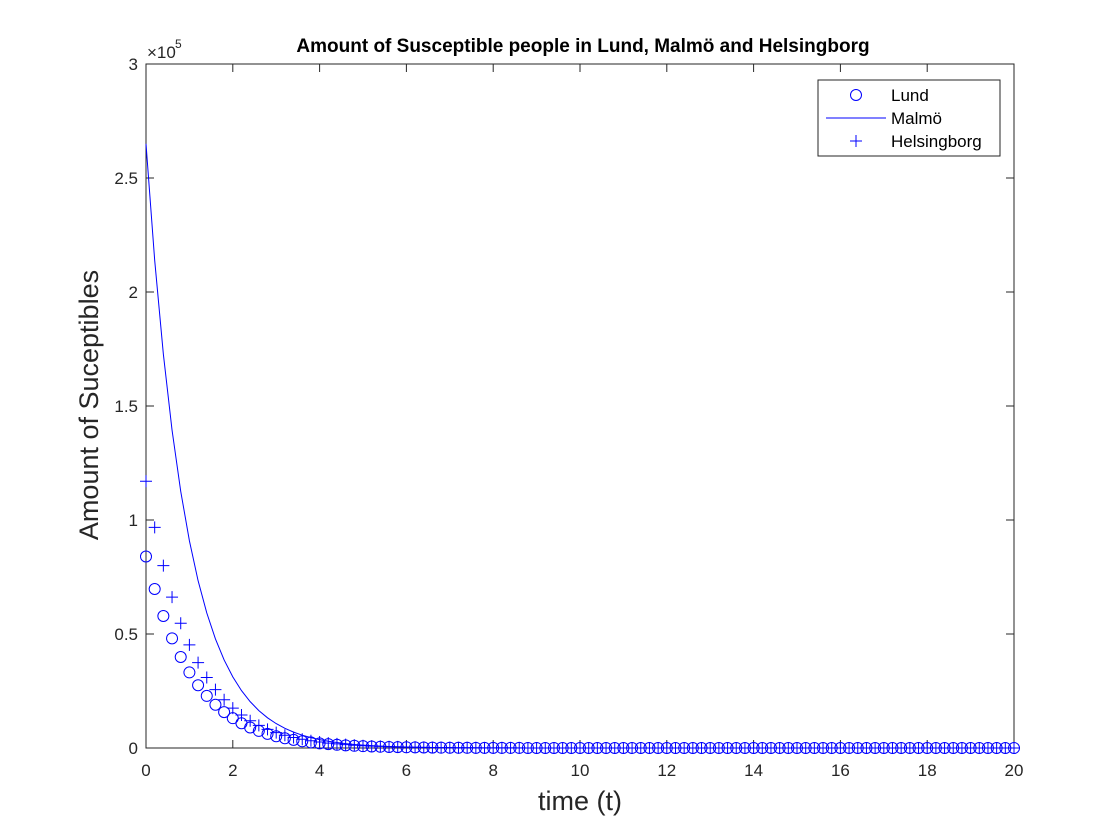 This screenshot has height=840, width=1120. Describe the element at coordinates (856, 95) in the screenshot. I see `legend-marker-circle` at that location.